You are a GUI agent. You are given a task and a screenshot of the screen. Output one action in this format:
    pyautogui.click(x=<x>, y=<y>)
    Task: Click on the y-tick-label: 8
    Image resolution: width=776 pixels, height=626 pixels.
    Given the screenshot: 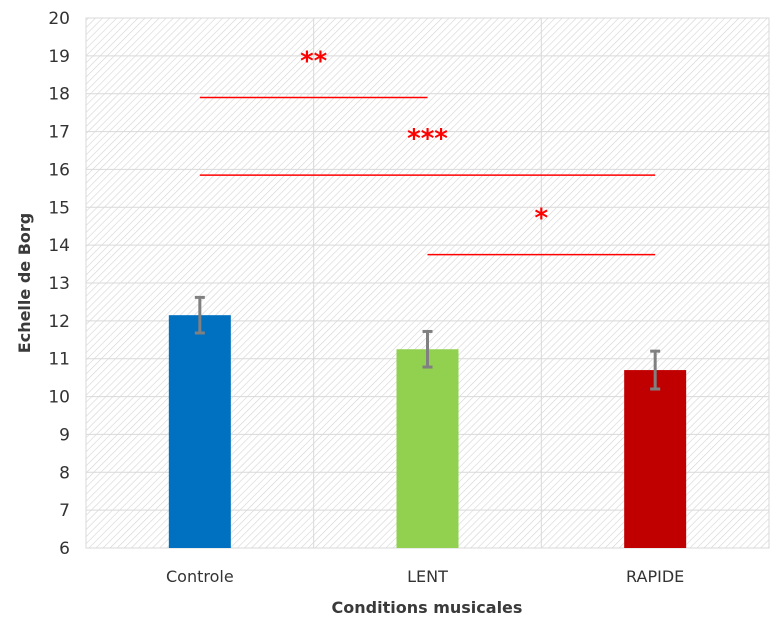 What is the action you would take?
    pyautogui.click(x=64, y=473)
    